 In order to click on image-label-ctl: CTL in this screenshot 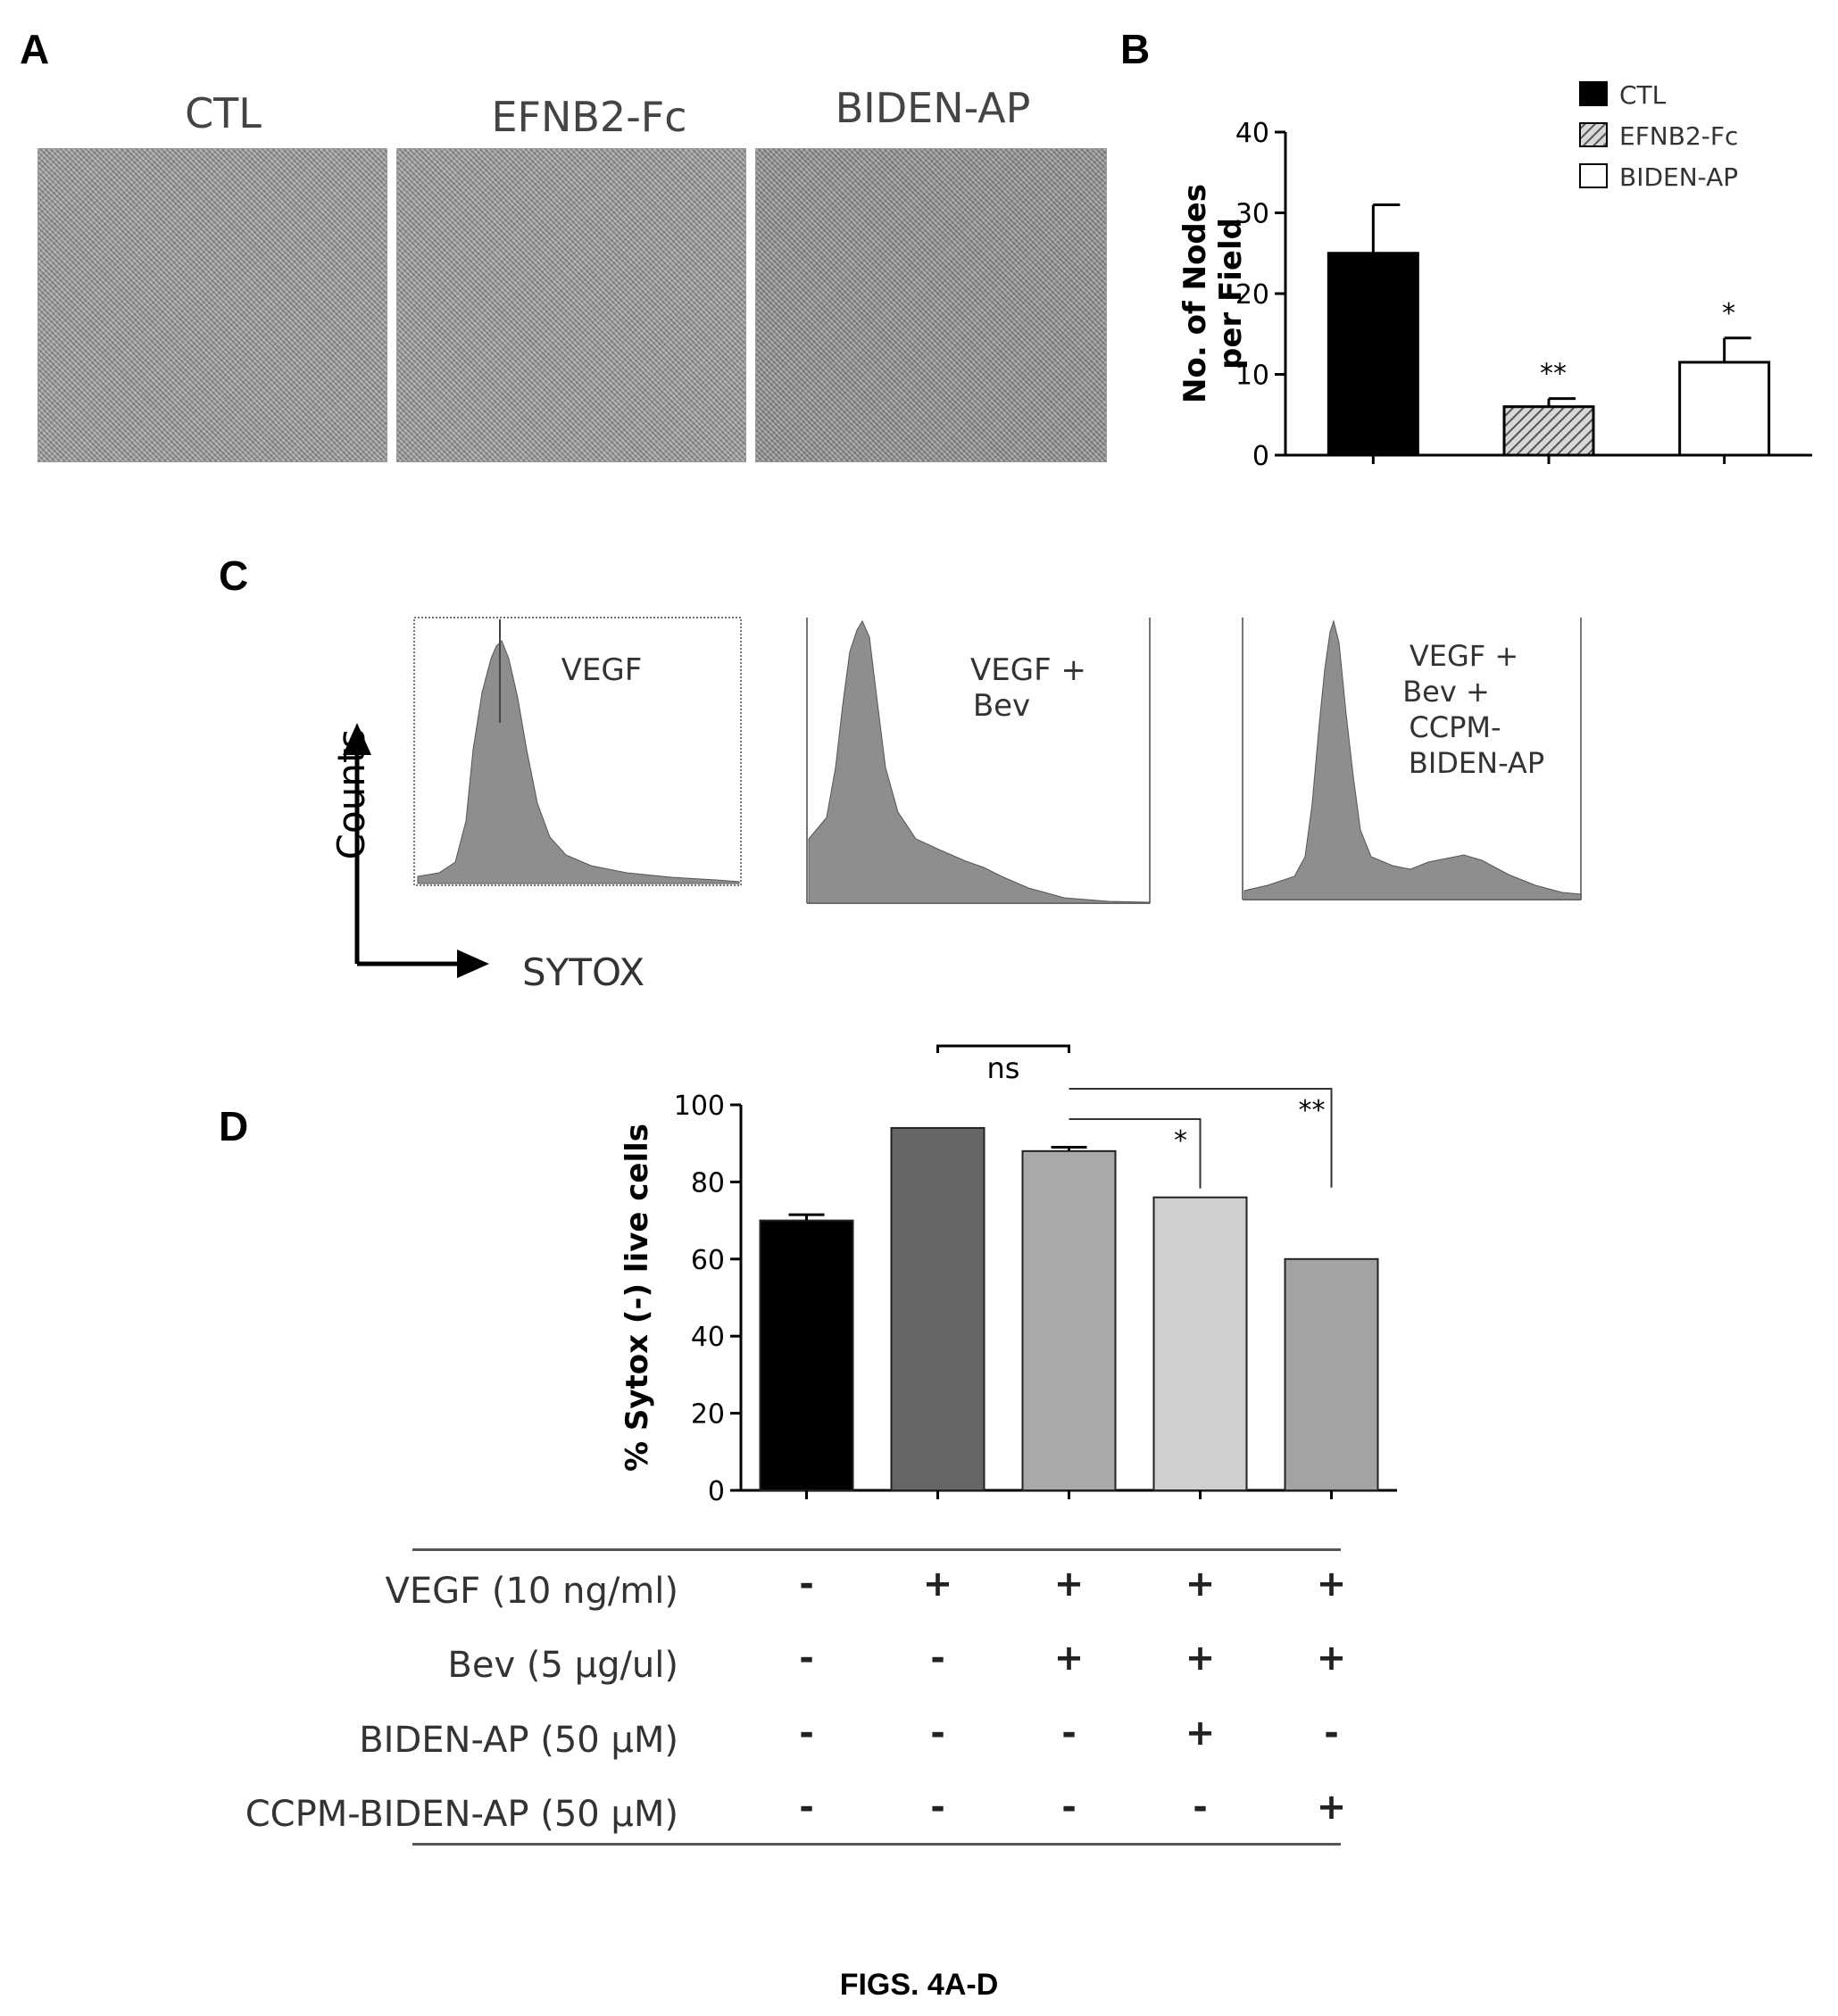, I will do `click(223, 113)`.